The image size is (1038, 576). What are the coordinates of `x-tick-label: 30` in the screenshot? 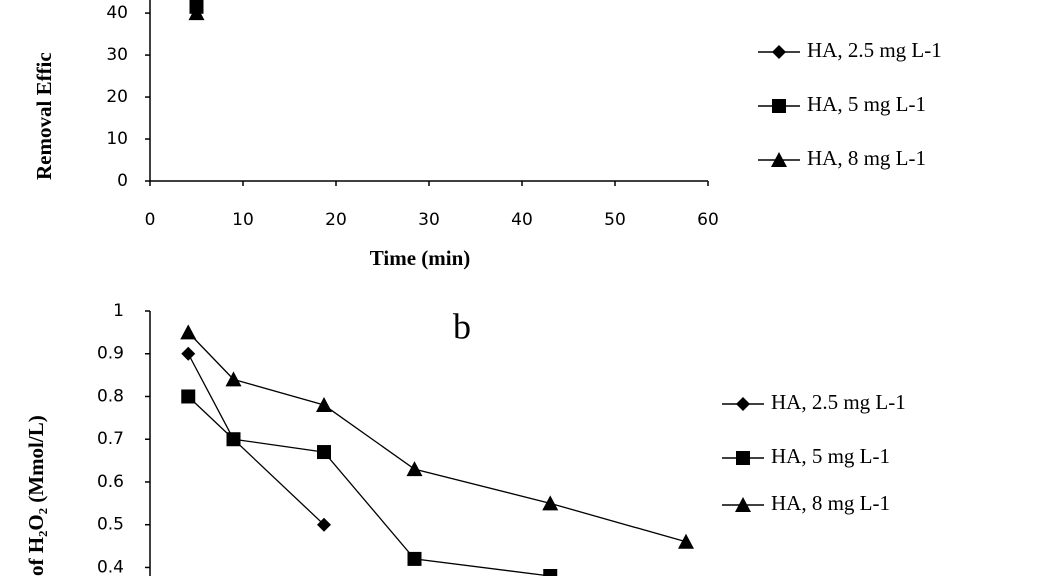 It's located at (429, 220).